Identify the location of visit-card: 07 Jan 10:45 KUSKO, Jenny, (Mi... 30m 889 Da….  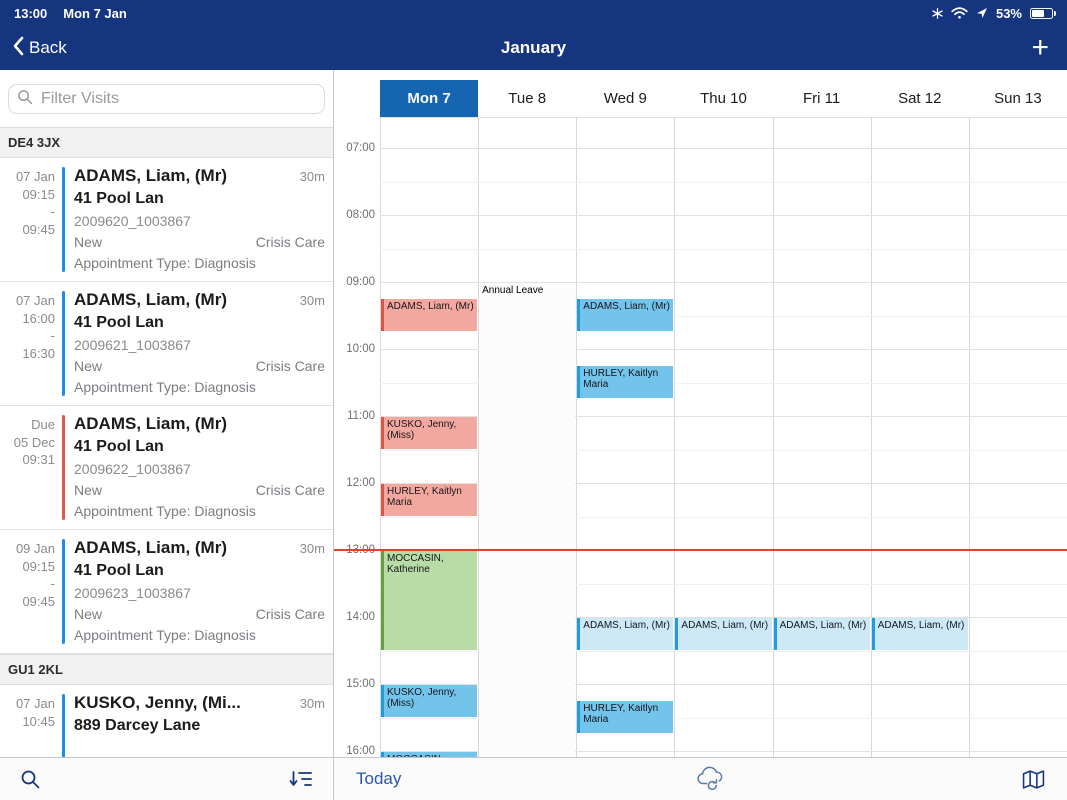
(166, 721).